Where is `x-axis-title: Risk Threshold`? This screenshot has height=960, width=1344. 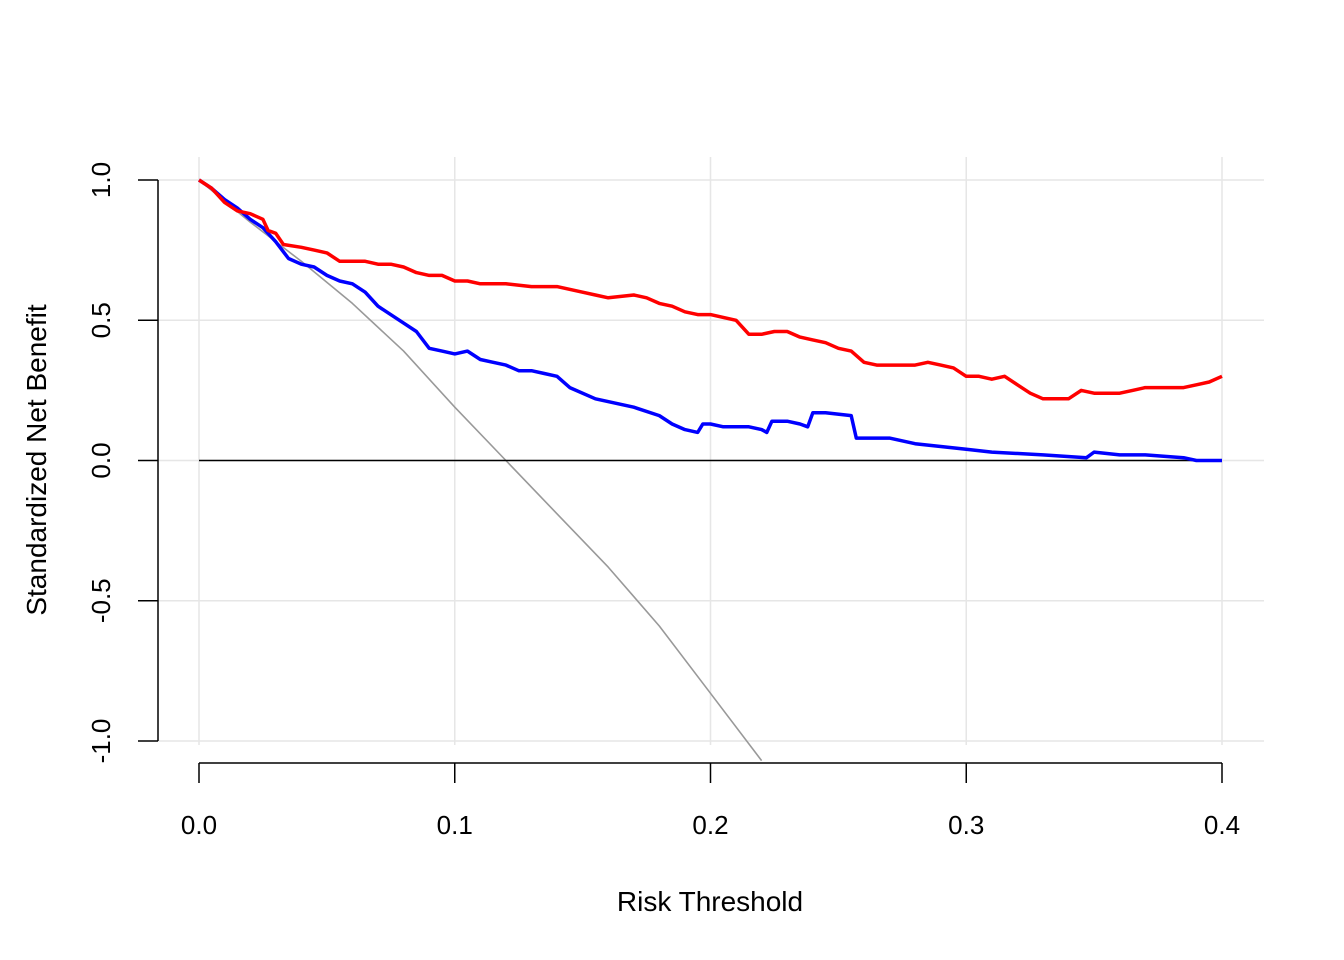 x-axis-title: Risk Threshold is located at coordinates (710, 901).